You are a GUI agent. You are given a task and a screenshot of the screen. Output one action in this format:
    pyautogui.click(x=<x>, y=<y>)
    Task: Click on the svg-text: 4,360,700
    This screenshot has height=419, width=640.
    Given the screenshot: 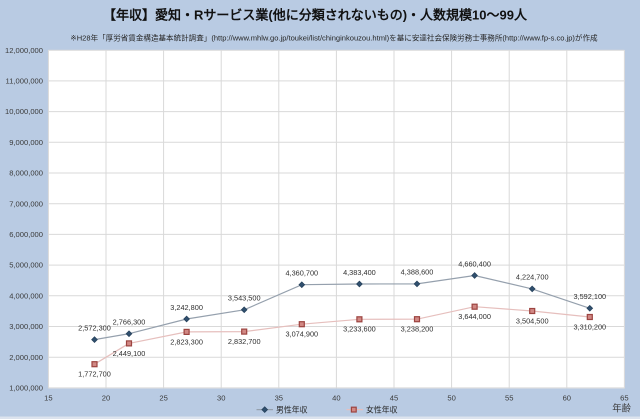 What is the action you would take?
    pyautogui.click(x=301, y=273)
    